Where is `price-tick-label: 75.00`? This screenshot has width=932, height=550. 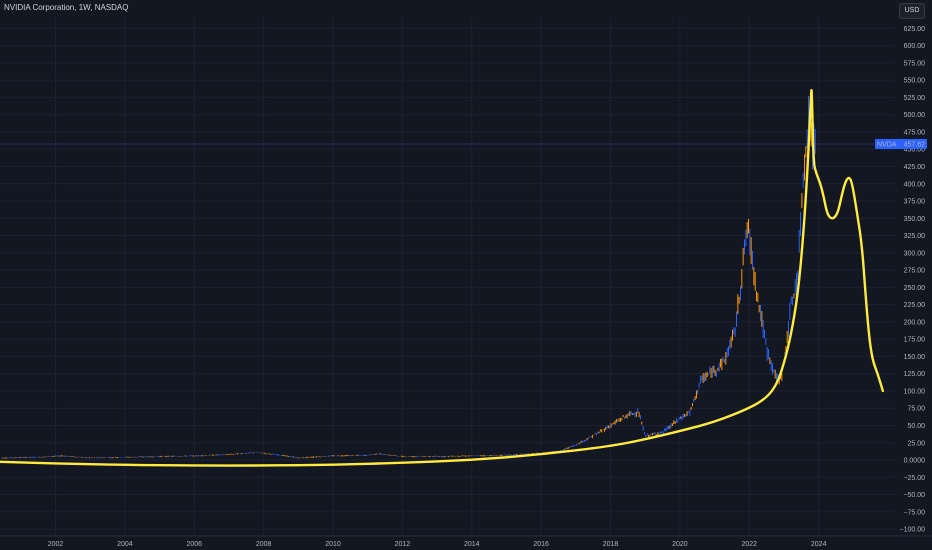 price-tick-label: 75.00 is located at coordinates (916, 409).